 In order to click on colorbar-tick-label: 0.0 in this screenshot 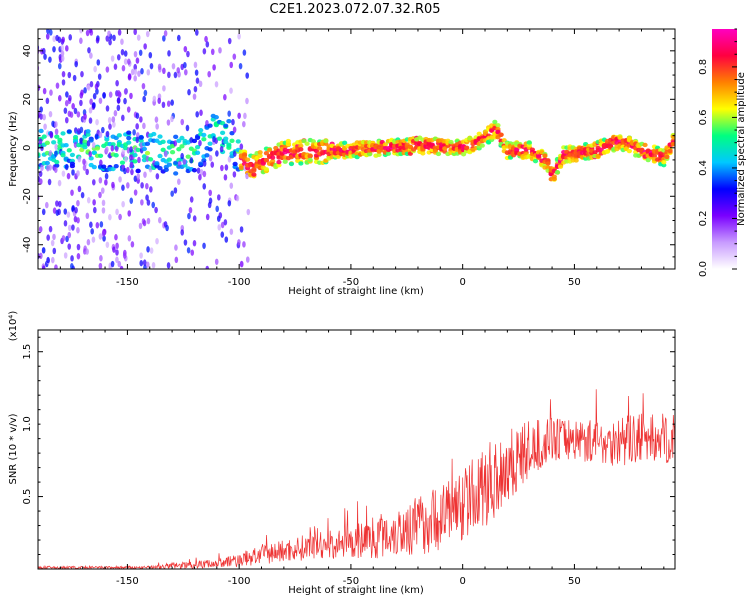, I will do `click(703, 269)`.